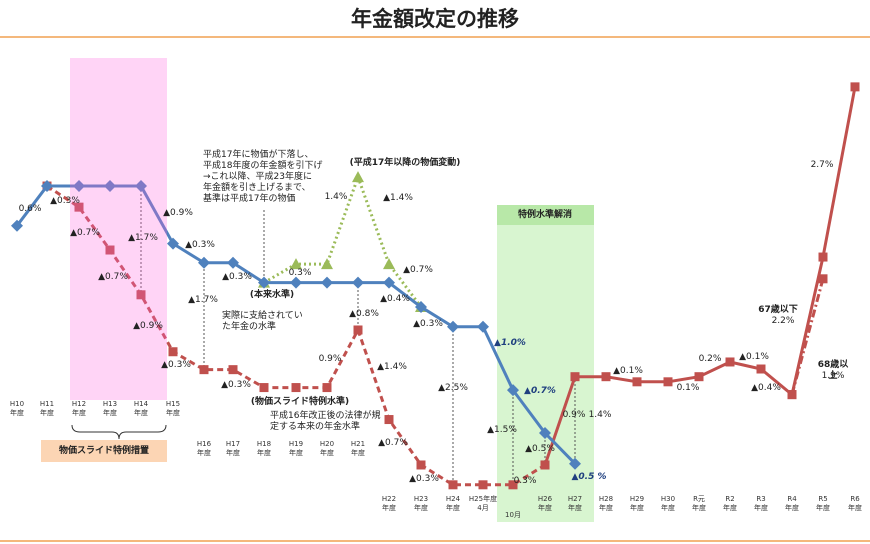 The width and height of the screenshot is (870, 544). I want to click on x-tick-label: H16 年度, so click(204, 448).